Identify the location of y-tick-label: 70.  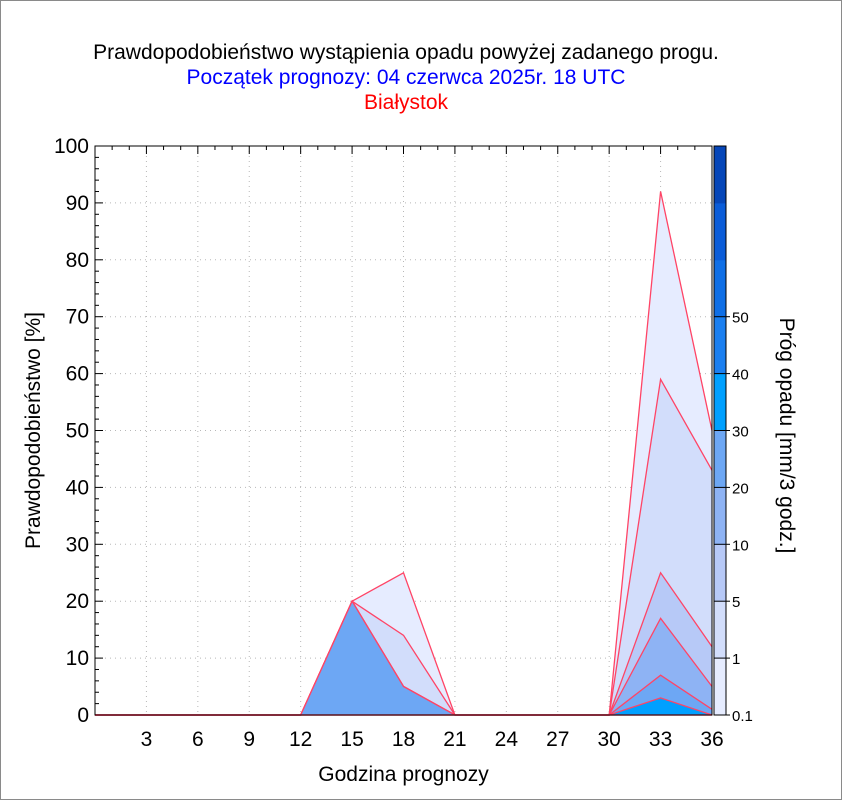
(77, 317).